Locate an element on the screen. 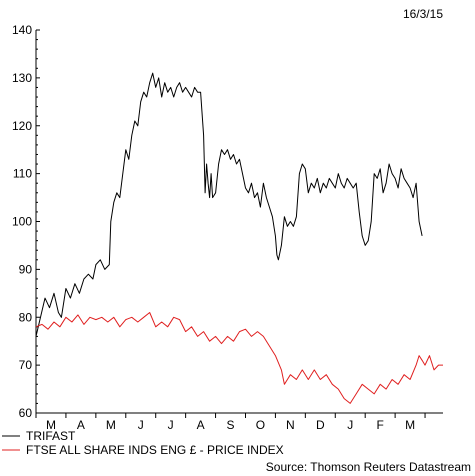  source-note: Source: Thomson Reuters Datastream is located at coordinates (368, 467).